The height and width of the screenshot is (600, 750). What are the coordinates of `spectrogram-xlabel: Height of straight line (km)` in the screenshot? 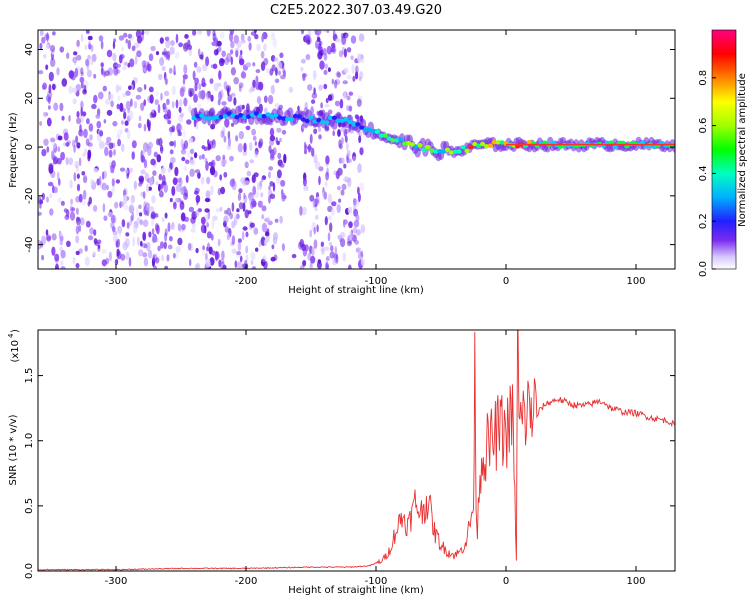 It's located at (356, 290).